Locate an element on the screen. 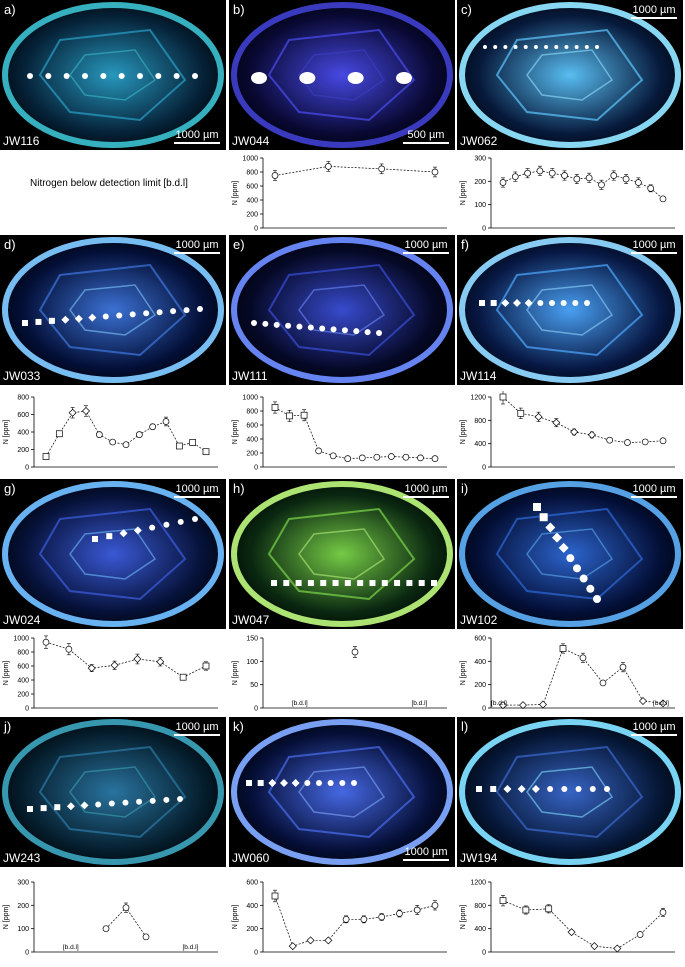  panel-label: k) is located at coordinates (238, 726).